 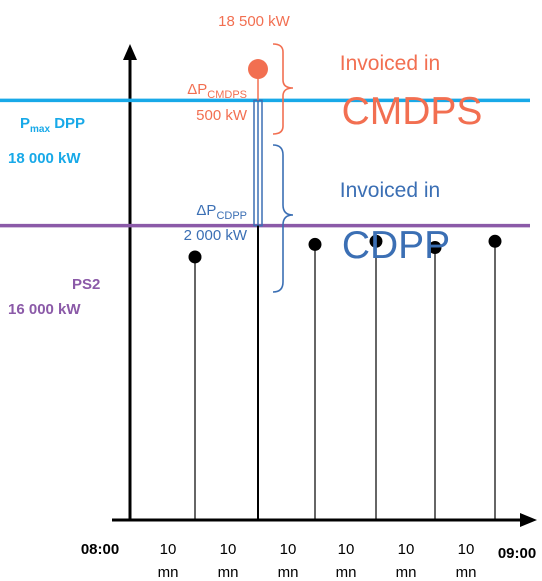 I want to click on peak-point, so click(x=258, y=69).